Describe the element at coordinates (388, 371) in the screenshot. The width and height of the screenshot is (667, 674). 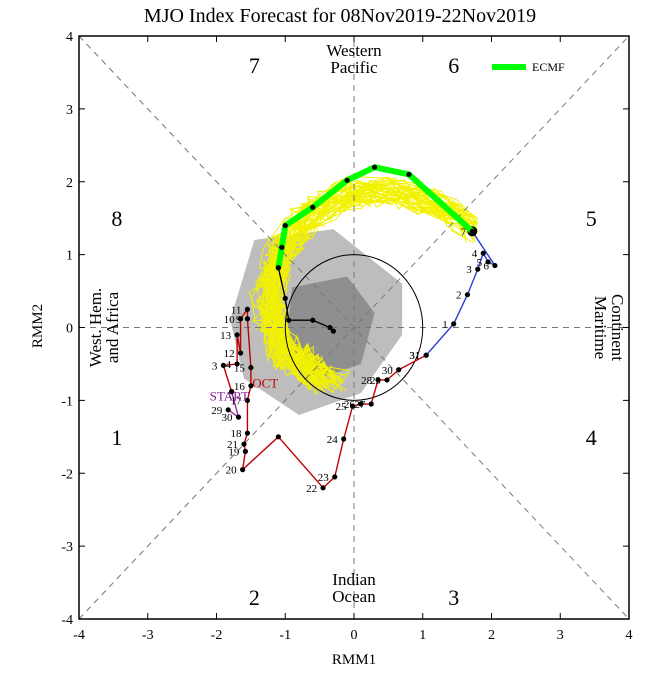
I see `point-label: 30` at that location.